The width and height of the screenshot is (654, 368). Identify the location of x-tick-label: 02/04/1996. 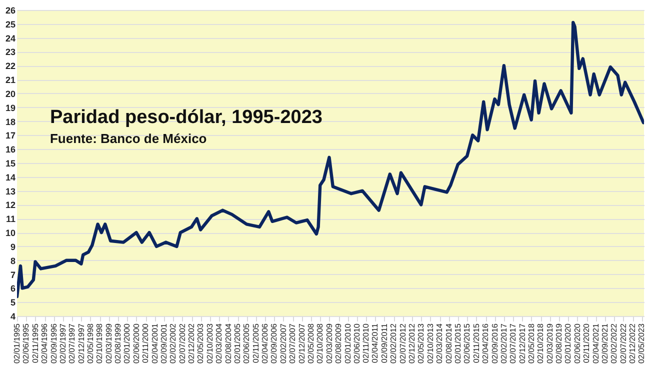
(45, 343).